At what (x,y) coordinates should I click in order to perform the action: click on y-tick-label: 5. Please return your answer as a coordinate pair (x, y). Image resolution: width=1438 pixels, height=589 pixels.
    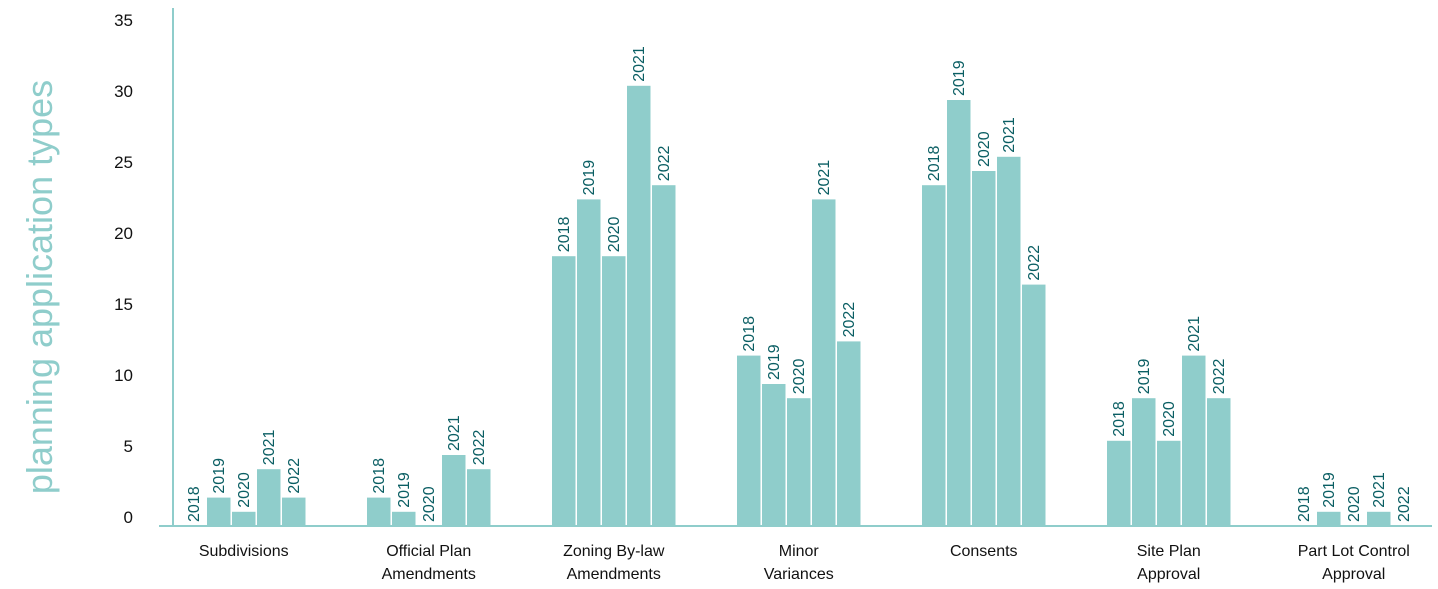
    Looking at the image, I should click on (128, 446).